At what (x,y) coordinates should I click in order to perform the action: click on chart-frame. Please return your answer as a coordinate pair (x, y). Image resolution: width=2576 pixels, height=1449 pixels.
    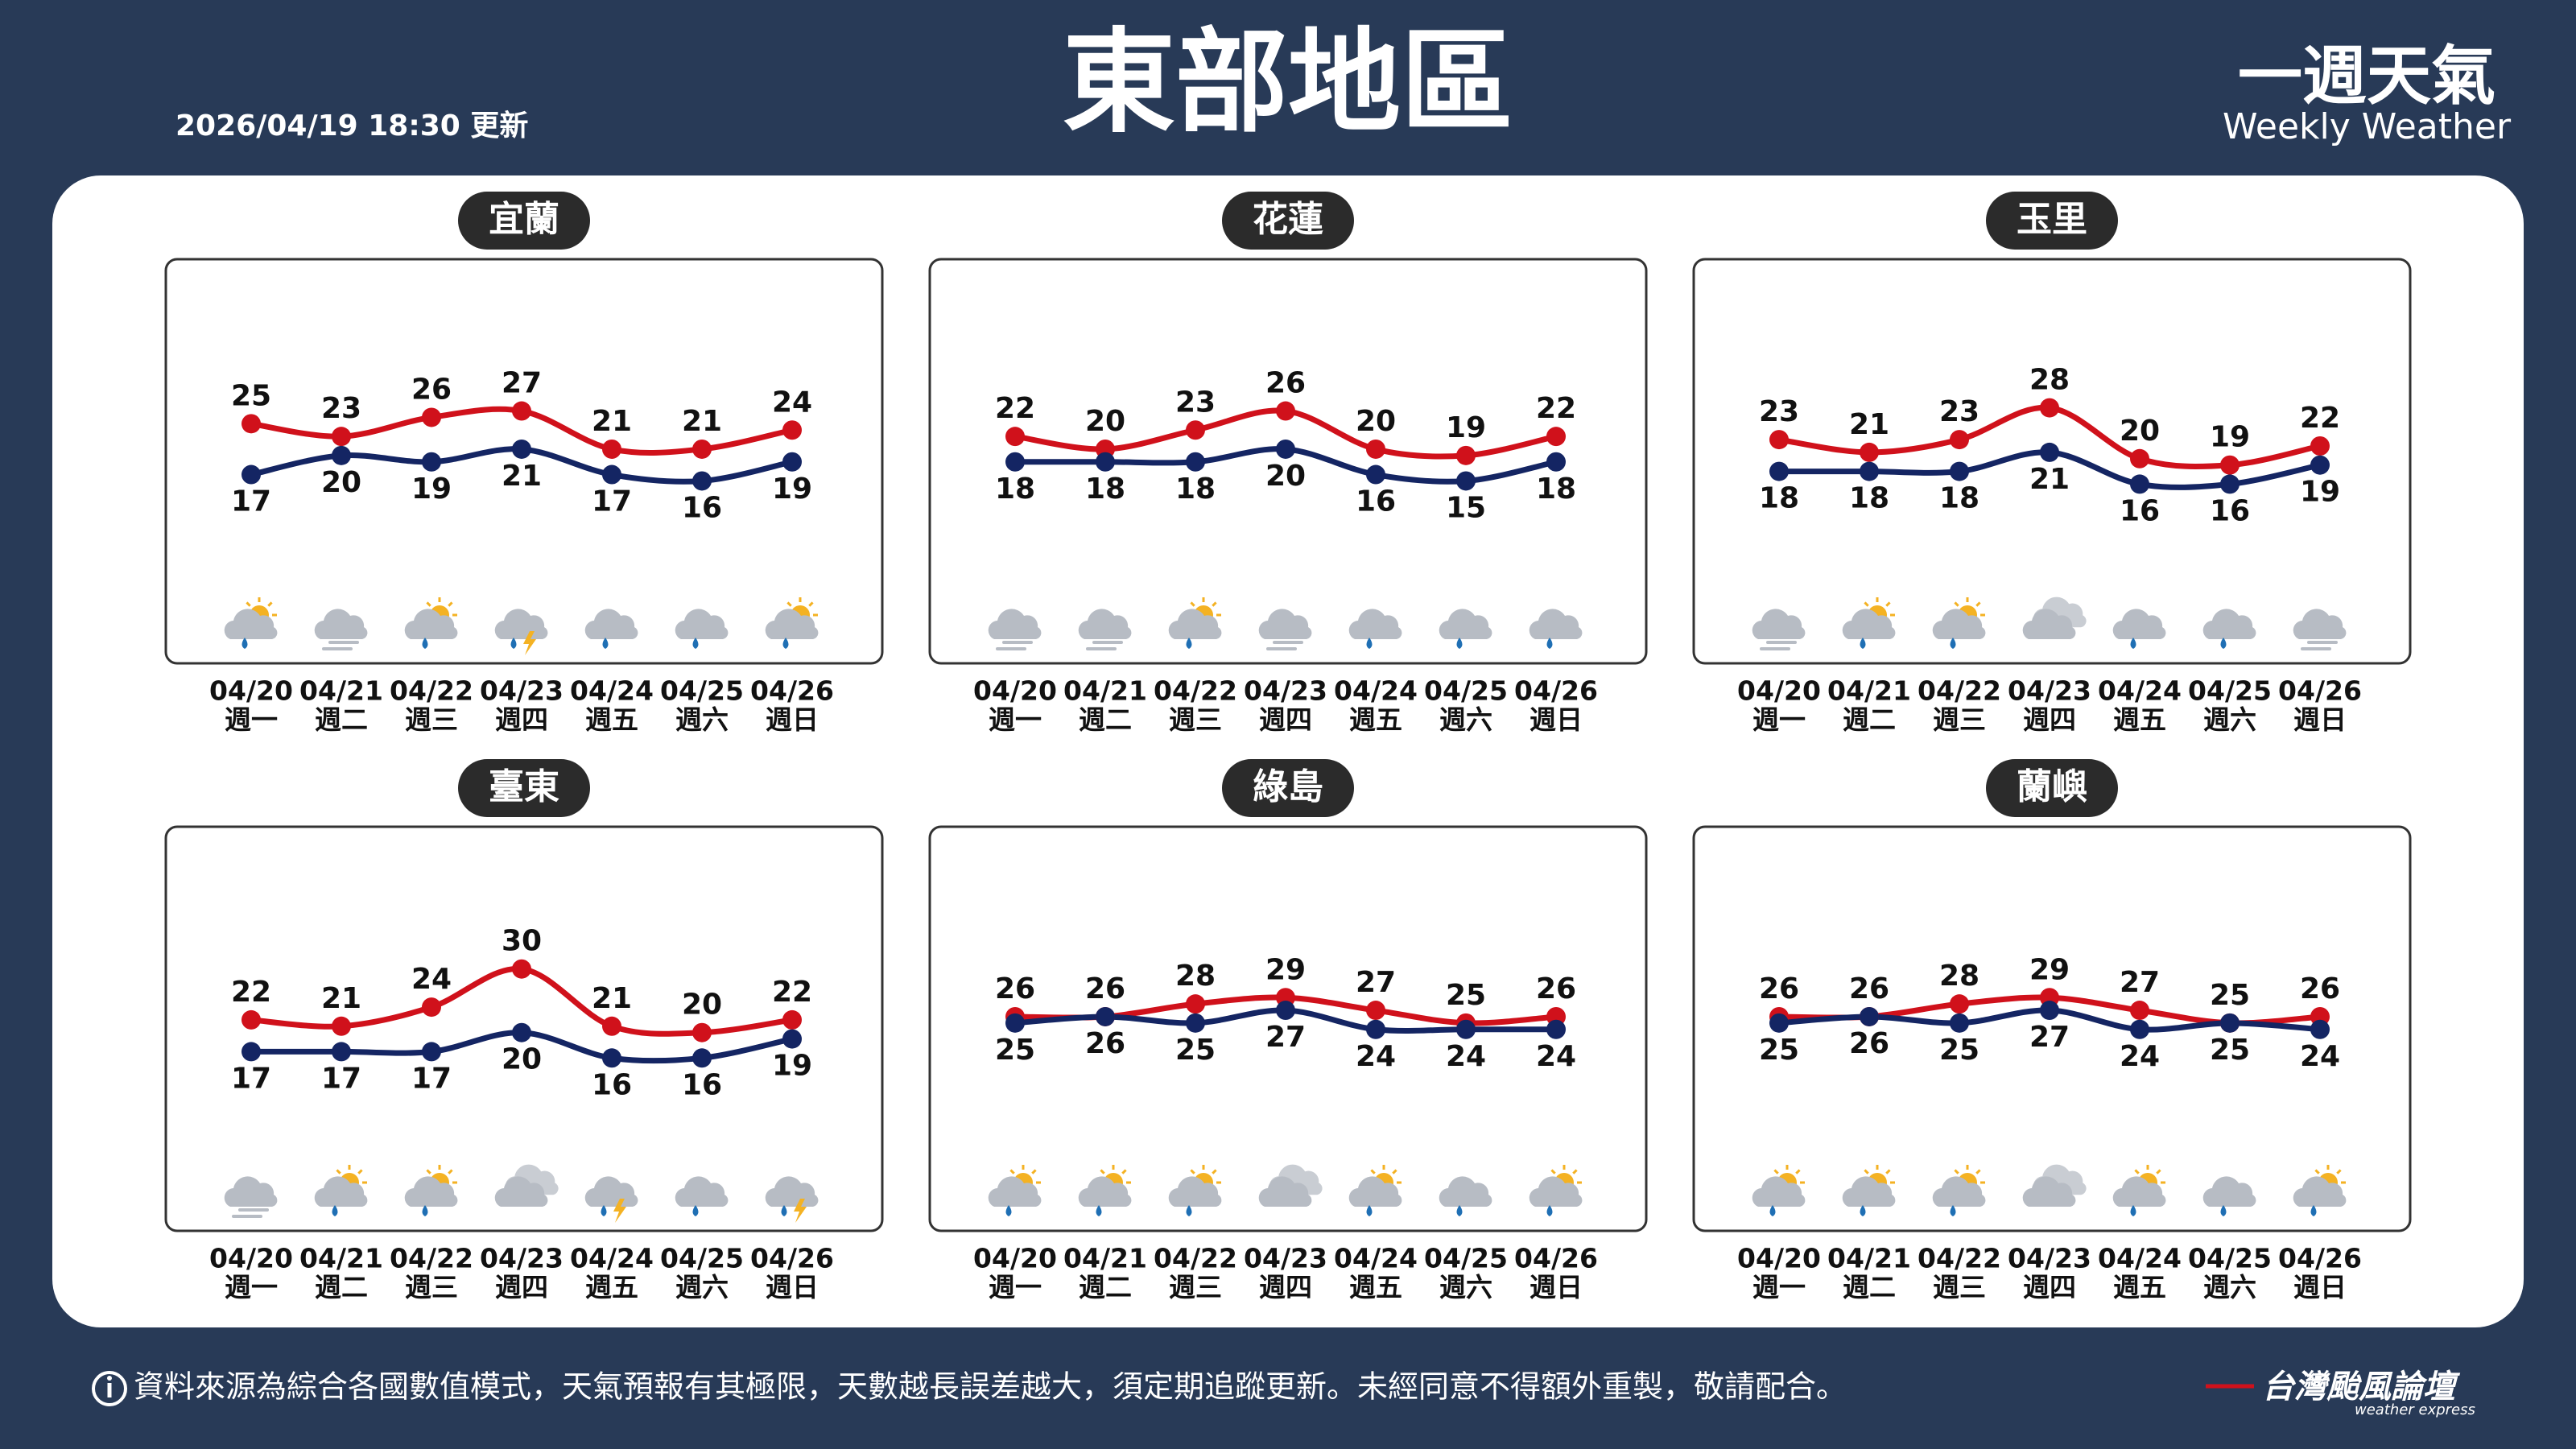
    Looking at the image, I should click on (2052, 1028).